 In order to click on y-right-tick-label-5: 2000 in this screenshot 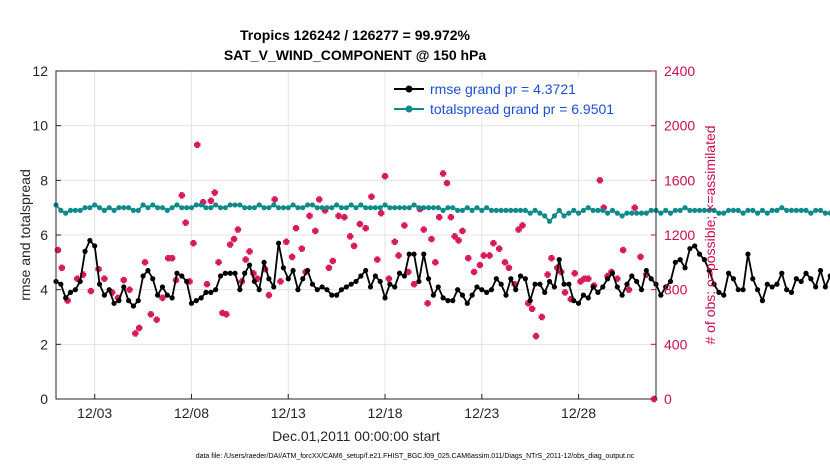, I will do `click(679, 126)`.